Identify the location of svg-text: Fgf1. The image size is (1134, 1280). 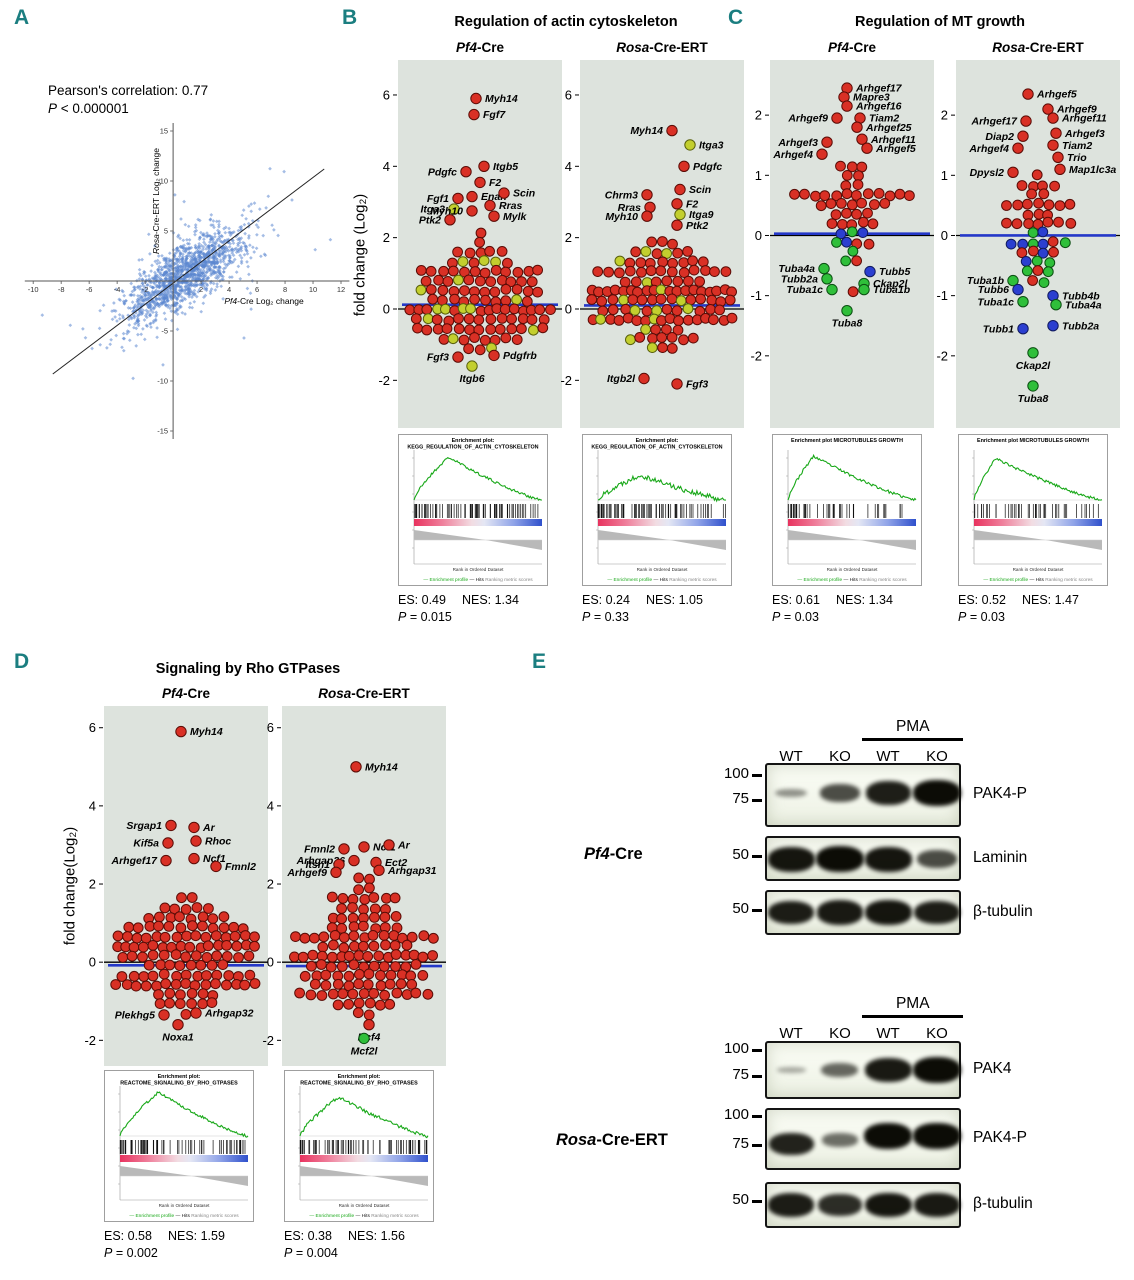
(438, 199).